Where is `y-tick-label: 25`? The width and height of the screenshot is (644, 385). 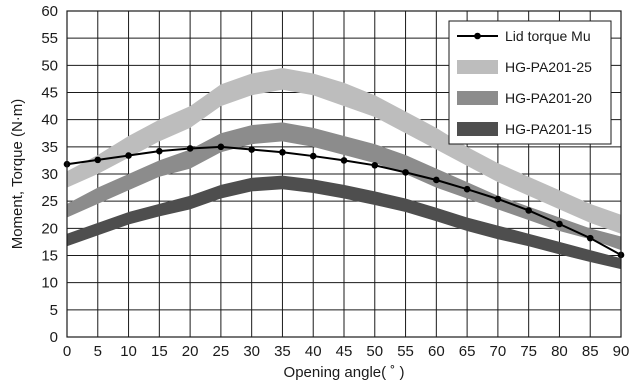 y-tick-label: 25 is located at coordinates (49, 201).